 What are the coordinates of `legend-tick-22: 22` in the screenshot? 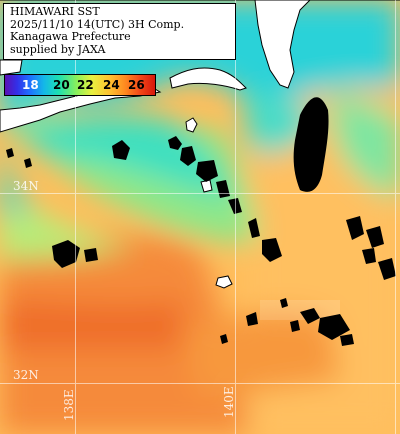 It's located at (85, 85).